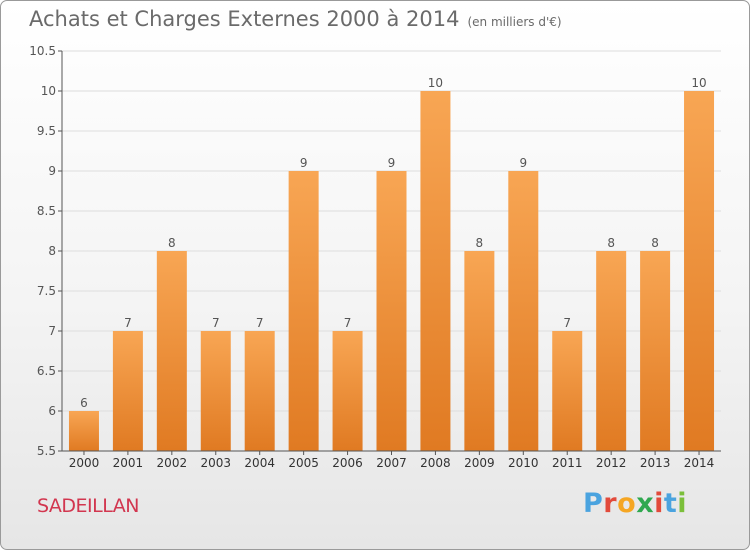  I want to click on logo-letter: x, so click(645, 503).